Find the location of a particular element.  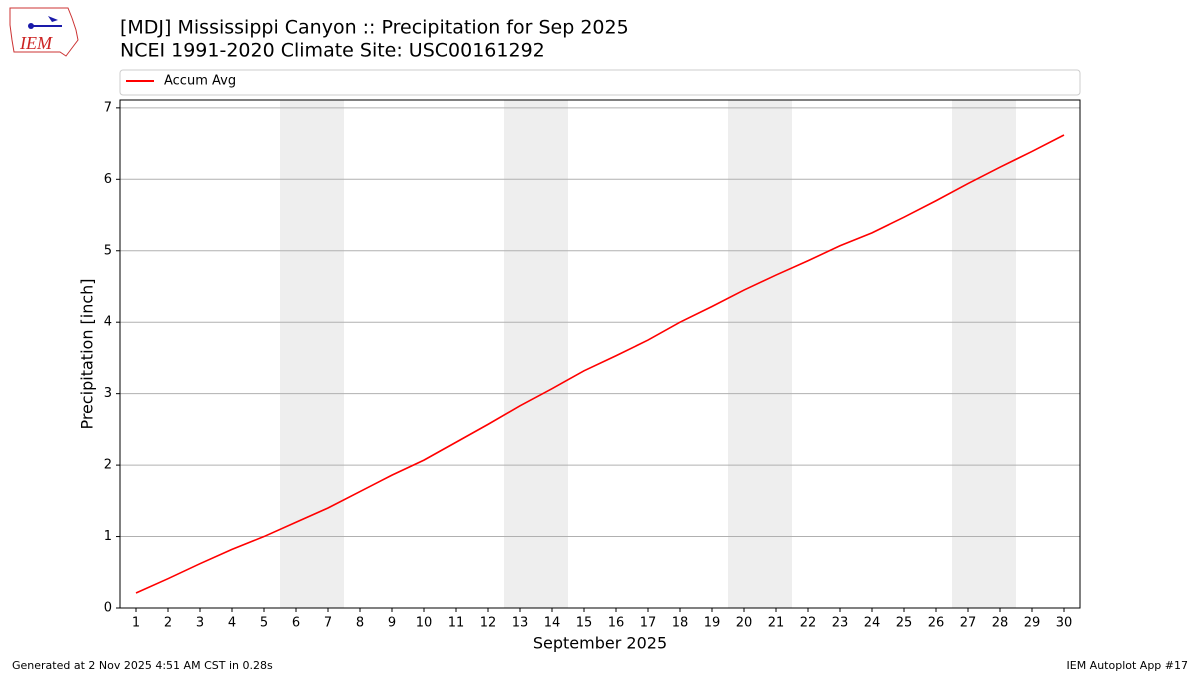

x-tick-label: 24 is located at coordinates (872, 623).